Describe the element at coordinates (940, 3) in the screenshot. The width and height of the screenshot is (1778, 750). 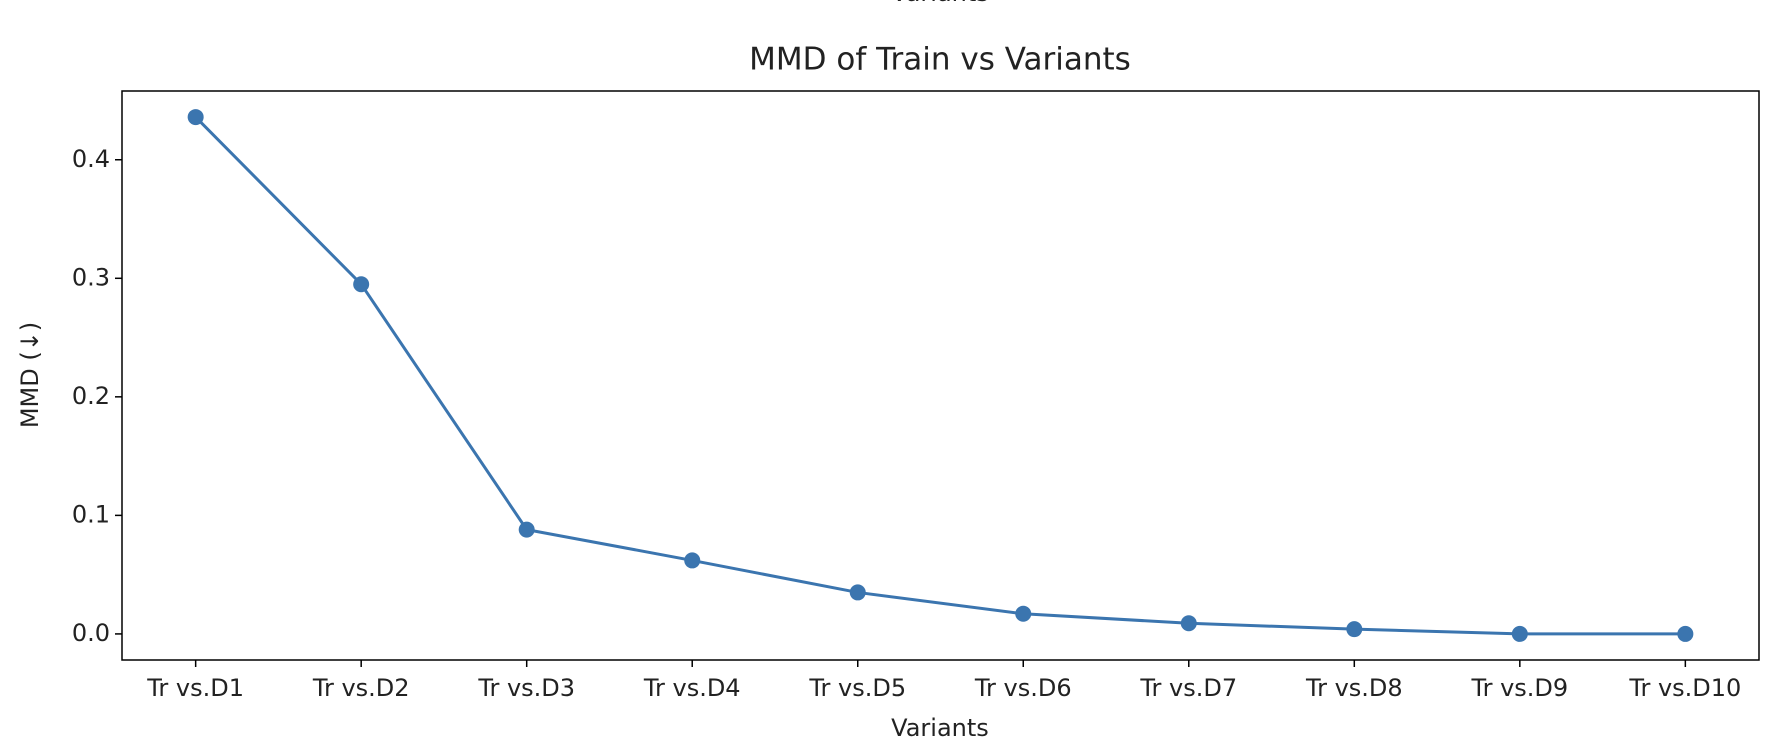
I see `cropped-label: Variants` at that location.